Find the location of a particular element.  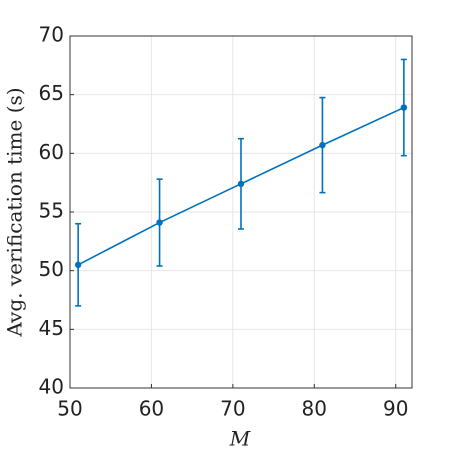

x-tick-label: 90 is located at coordinates (395, 409).